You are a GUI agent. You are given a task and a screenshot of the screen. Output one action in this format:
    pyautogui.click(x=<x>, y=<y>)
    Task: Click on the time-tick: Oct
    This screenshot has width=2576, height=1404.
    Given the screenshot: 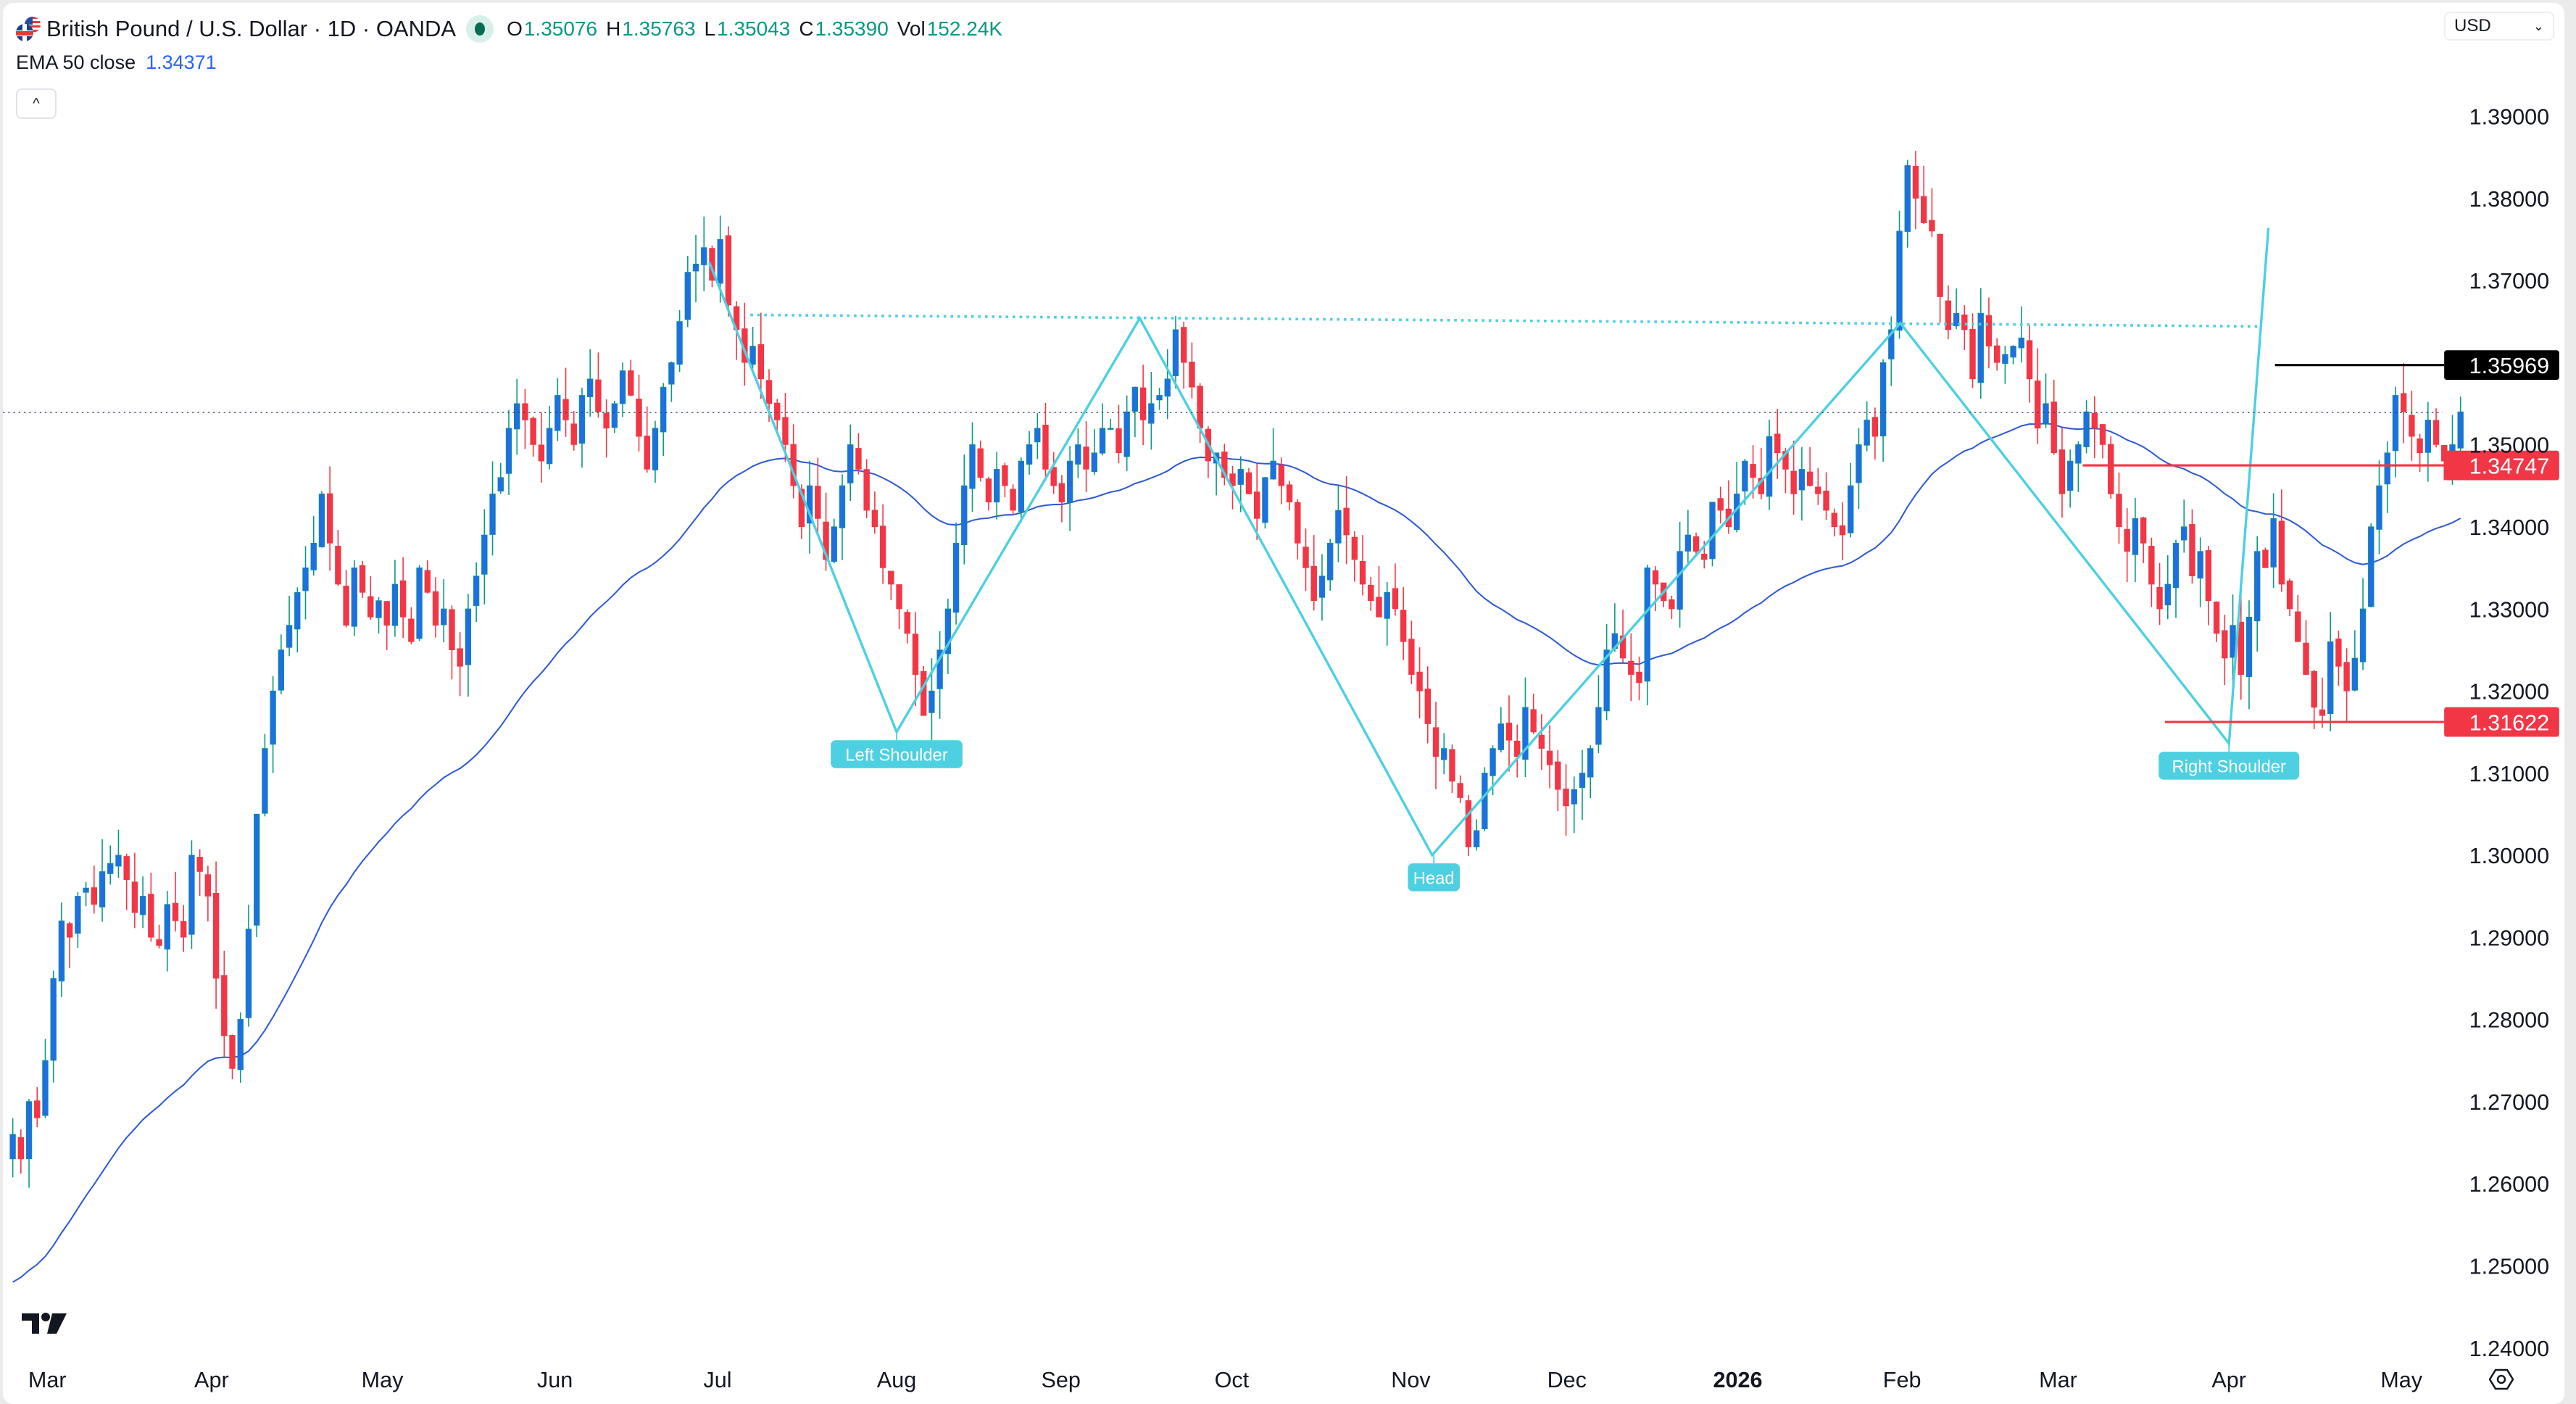 What is the action you would take?
    pyautogui.click(x=1232, y=1380)
    